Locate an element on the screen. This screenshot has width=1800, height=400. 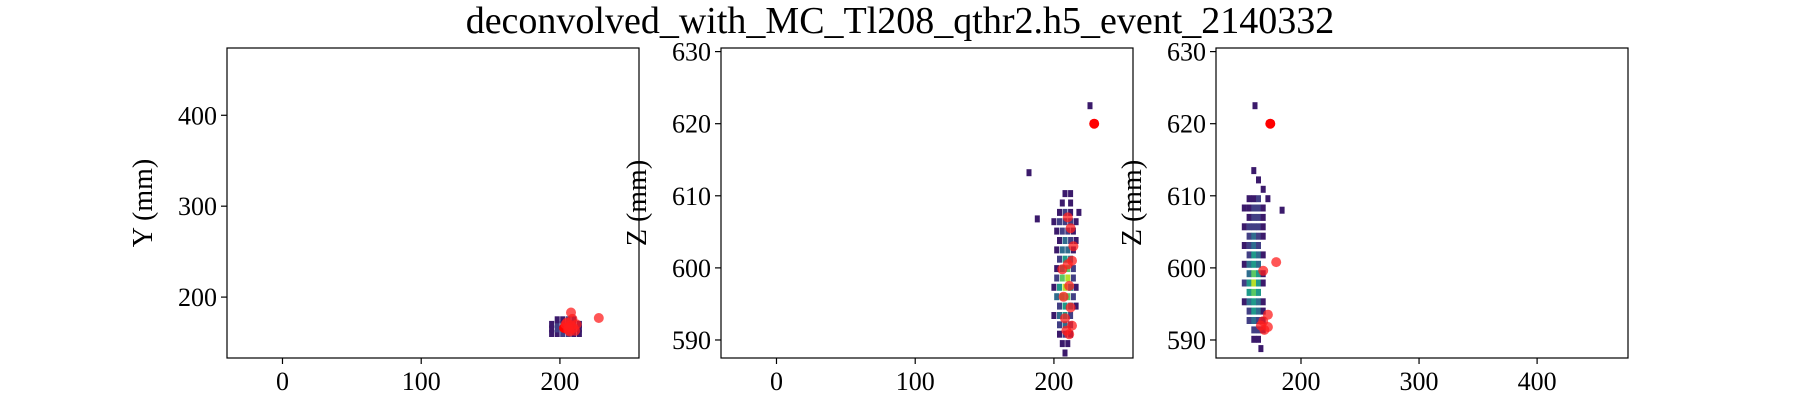
y-axis-ticks-xy: 200 300 400 is located at coordinates (202, 206).